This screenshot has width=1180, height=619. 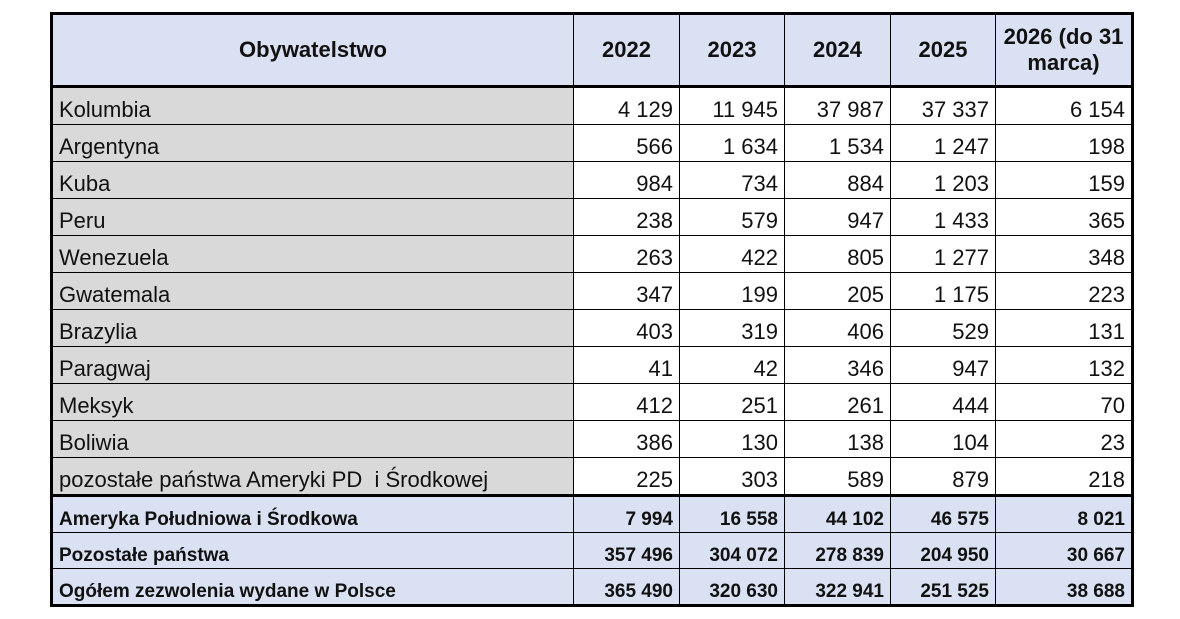 I want to click on value-cell: 37 337, so click(x=943, y=105).